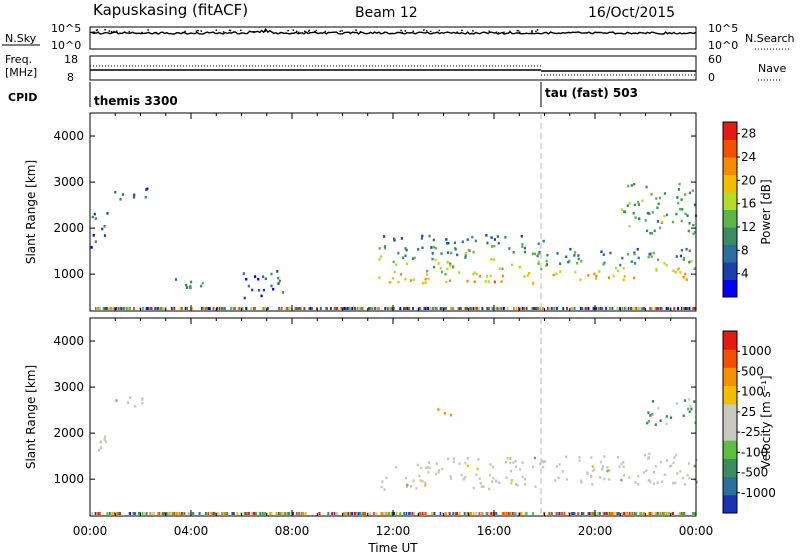 The image size is (800, 554). What do you see at coordinates (756, 351) in the screenshot?
I see `colorbar-tick-label: 1000` at bounding box center [756, 351].